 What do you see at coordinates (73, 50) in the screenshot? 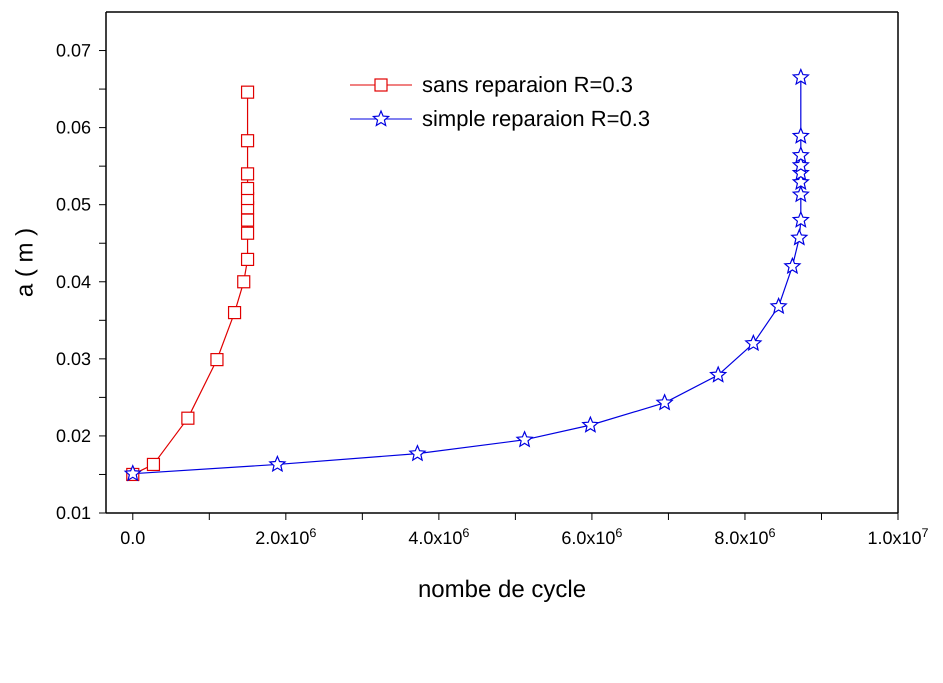
I see `y-tick-label: 0.07` at bounding box center [73, 50].